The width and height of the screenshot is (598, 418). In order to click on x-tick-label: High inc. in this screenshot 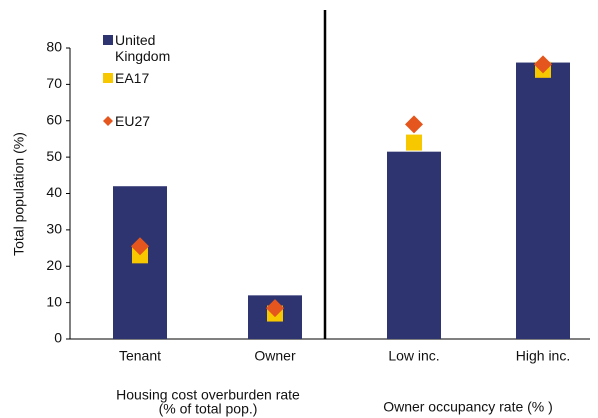, I will do `click(543, 356)`.